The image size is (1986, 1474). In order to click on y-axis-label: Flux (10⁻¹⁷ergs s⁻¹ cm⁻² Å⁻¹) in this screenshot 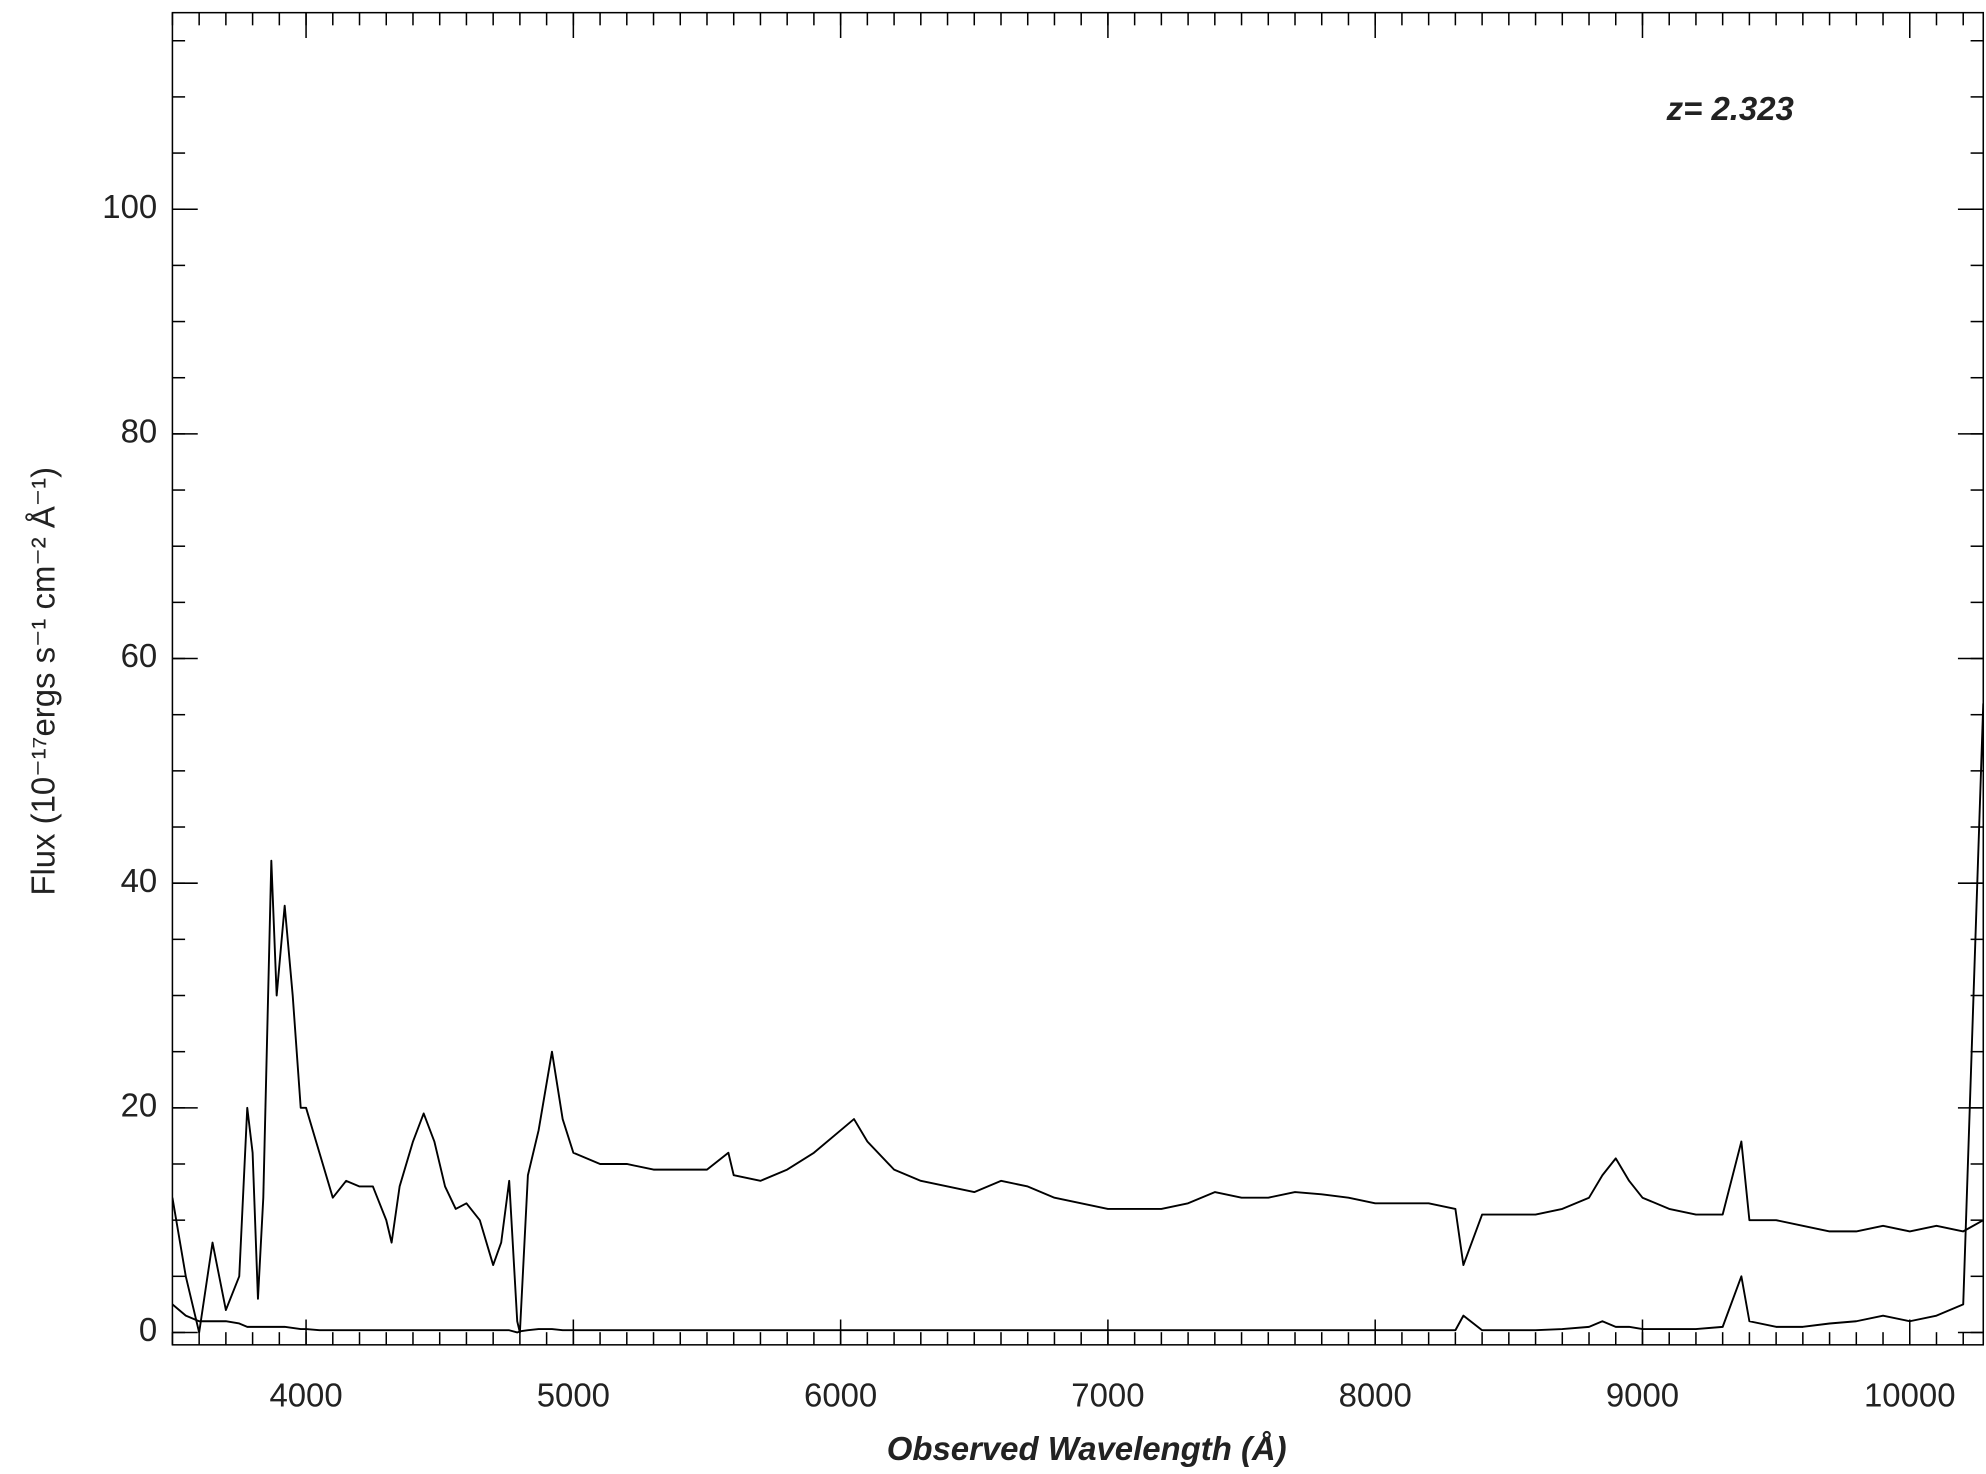, I will do `click(42, 681)`.